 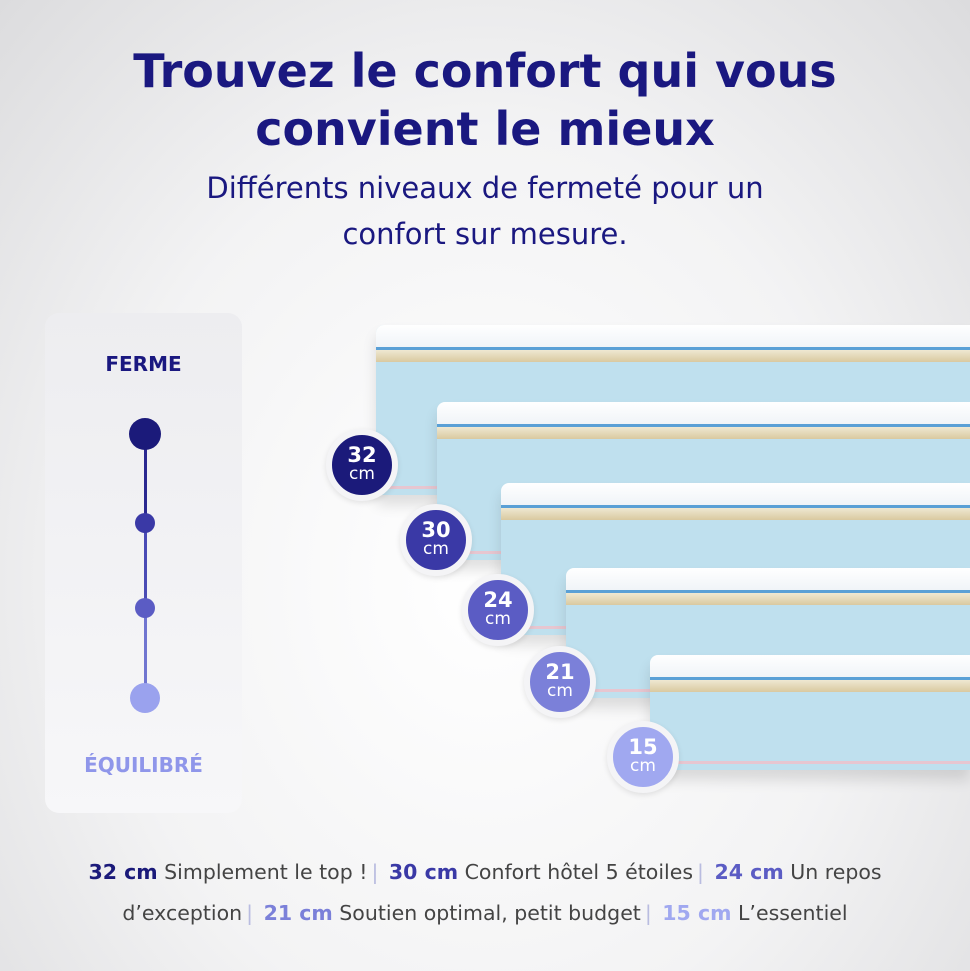 What do you see at coordinates (485, 71) in the screenshot?
I see `title-line: Trouvez le confort qui vous` at bounding box center [485, 71].